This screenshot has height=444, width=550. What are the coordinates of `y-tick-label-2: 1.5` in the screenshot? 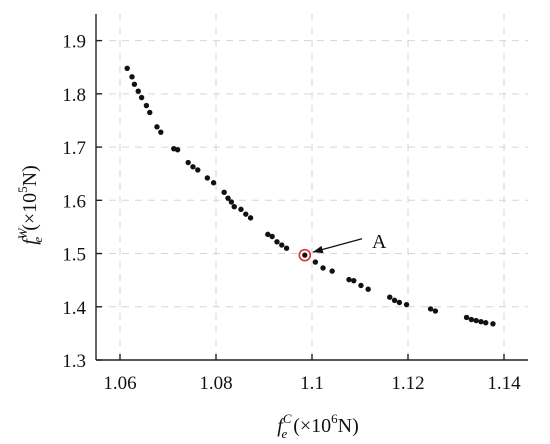 It's located at (74, 255).